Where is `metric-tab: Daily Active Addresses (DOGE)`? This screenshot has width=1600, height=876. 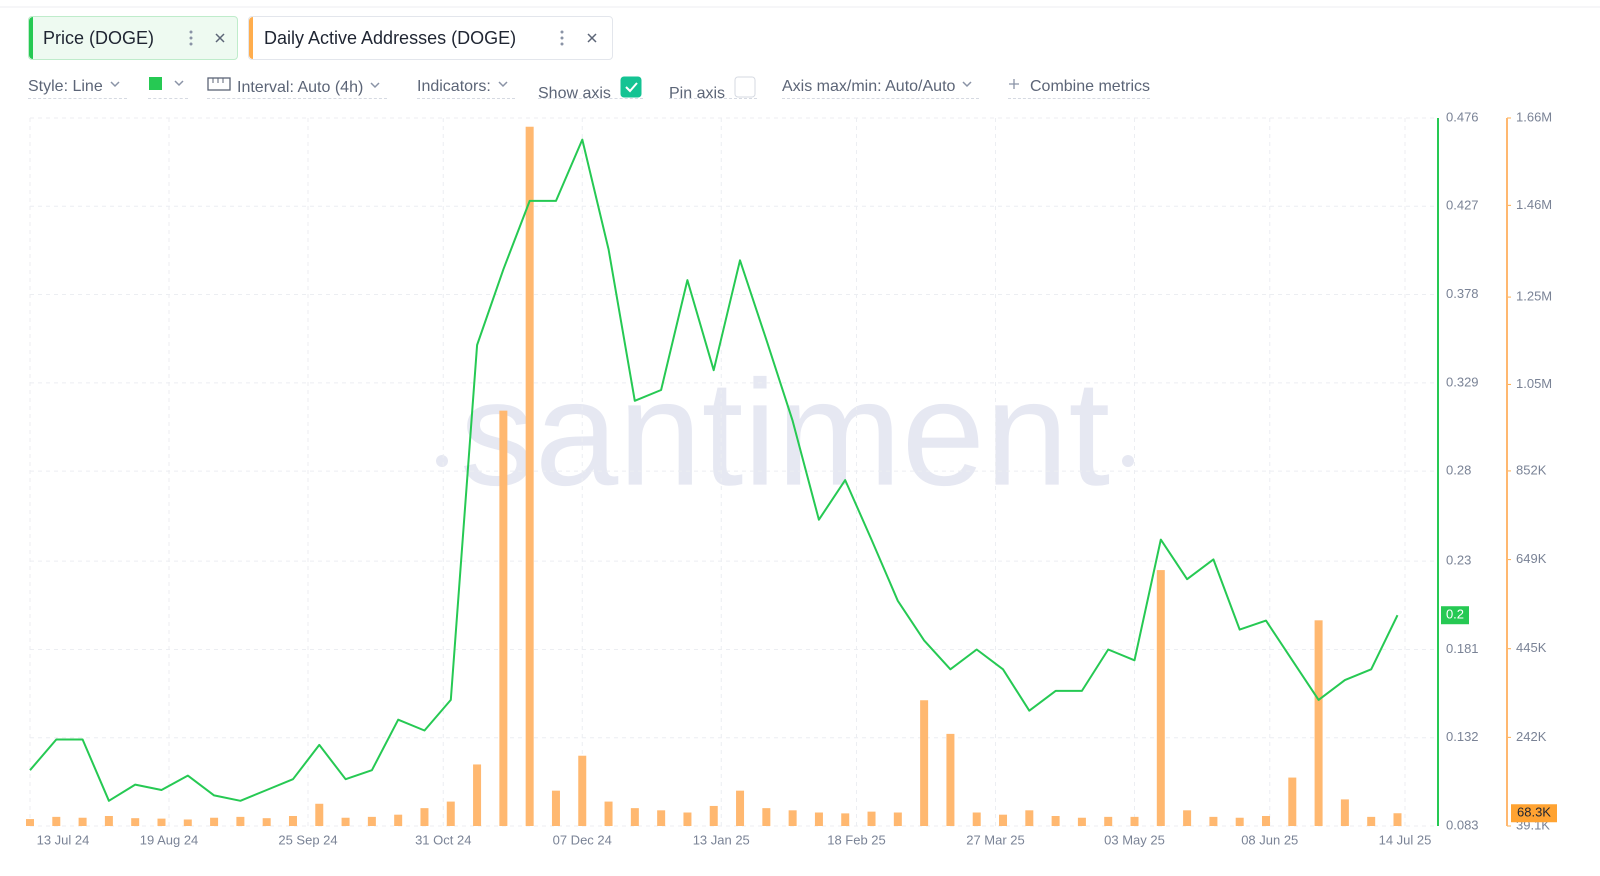
metric-tab: Daily Active Addresses (DOGE) is located at coordinates (430, 38).